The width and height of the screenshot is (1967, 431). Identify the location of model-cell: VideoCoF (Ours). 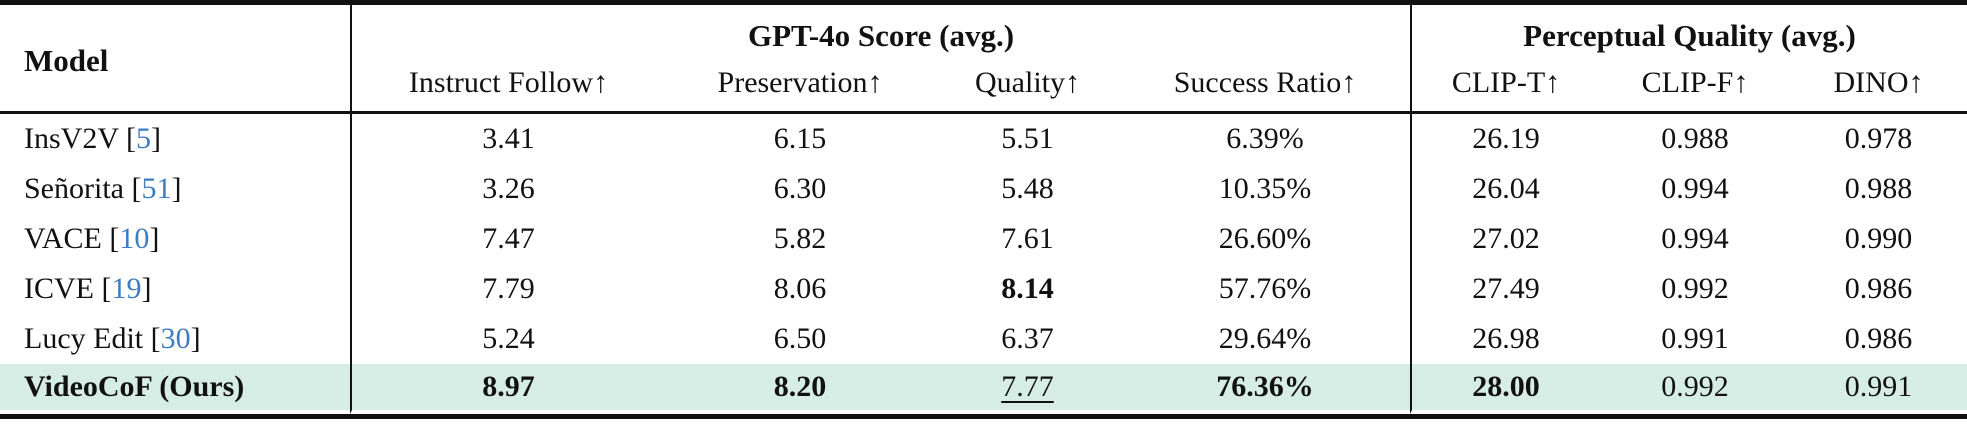
(175, 389).